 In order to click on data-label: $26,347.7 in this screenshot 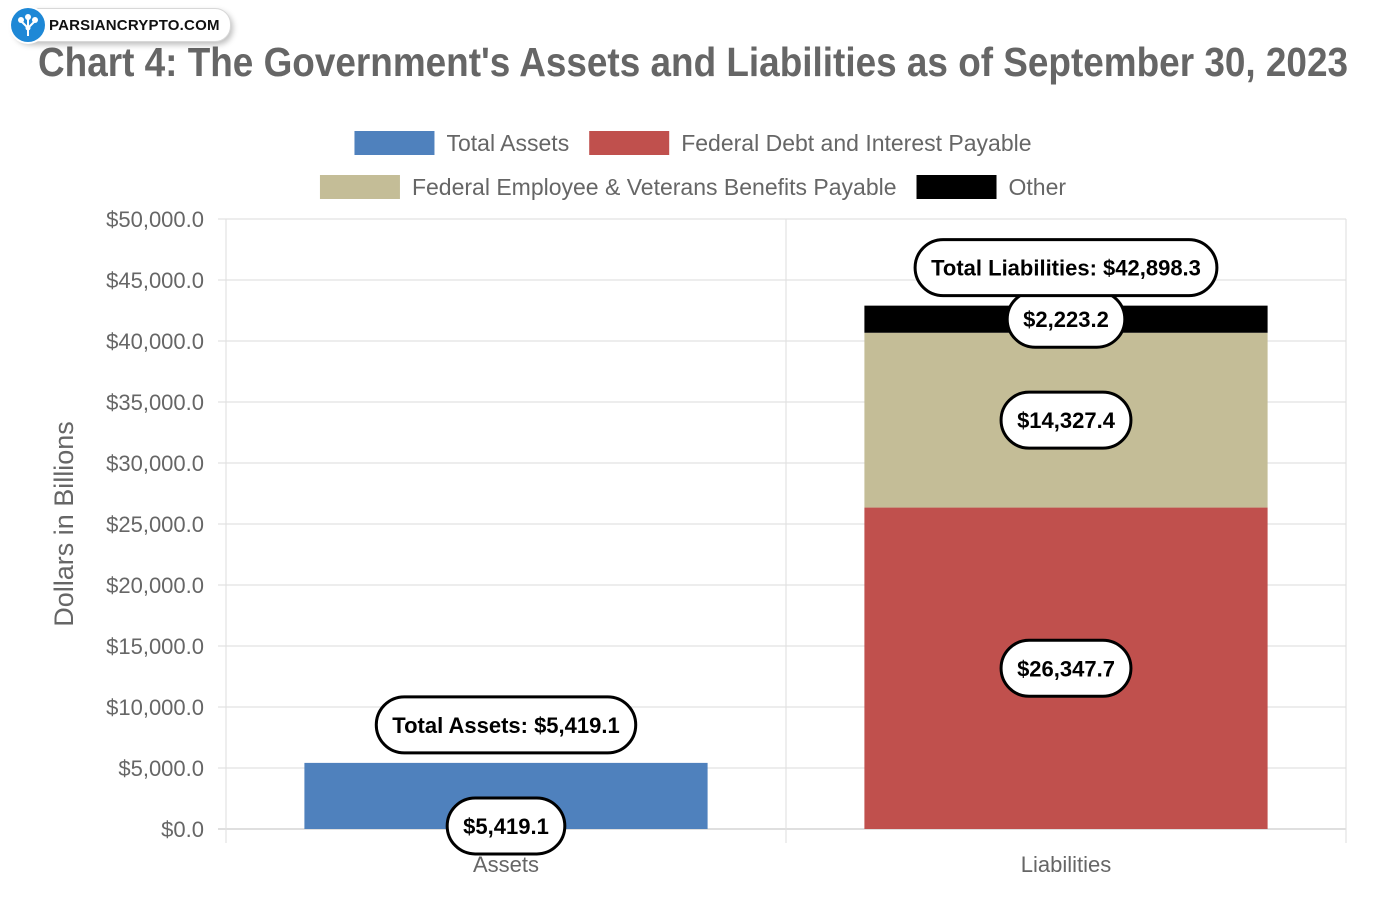, I will do `click(1066, 668)`.